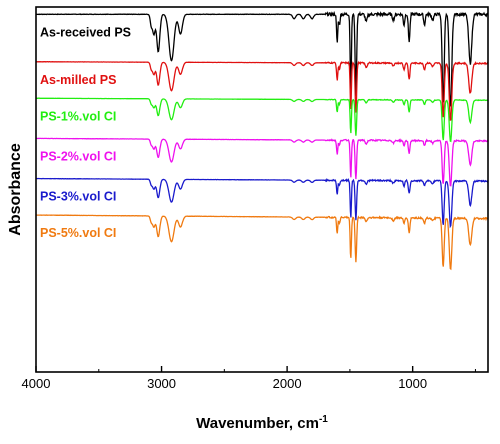 Image resolution: width=500 pixels, height=444 pixels. Describe the element at coordinates (85, 32) in the screenshot. I see `series-label-1: As-received PS` at that location.